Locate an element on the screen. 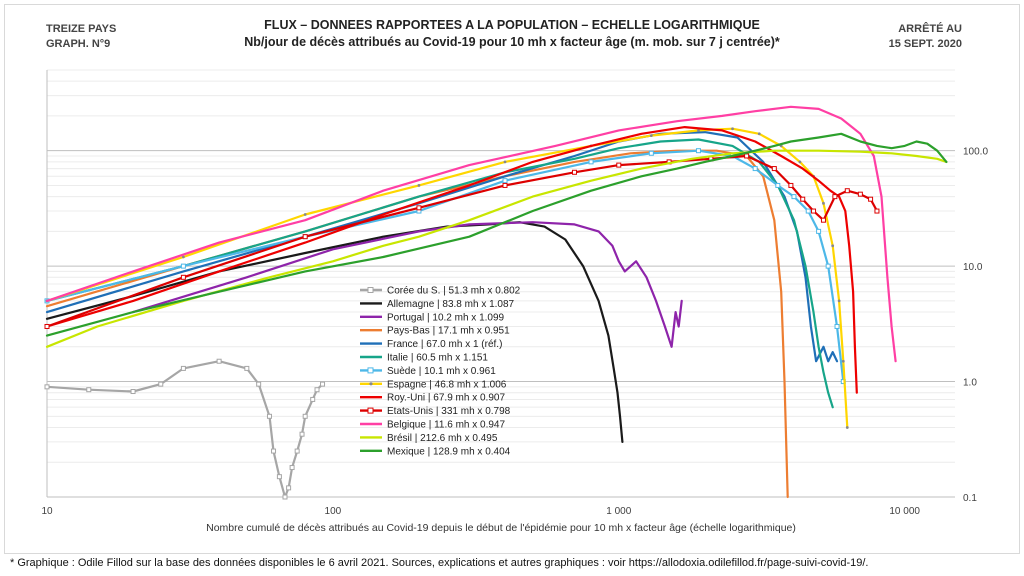 This screenshot has height=576, width=1024. legend-label-10: Belgique | 11.6 mh x 0.947 is located at coordinates (446, 425).